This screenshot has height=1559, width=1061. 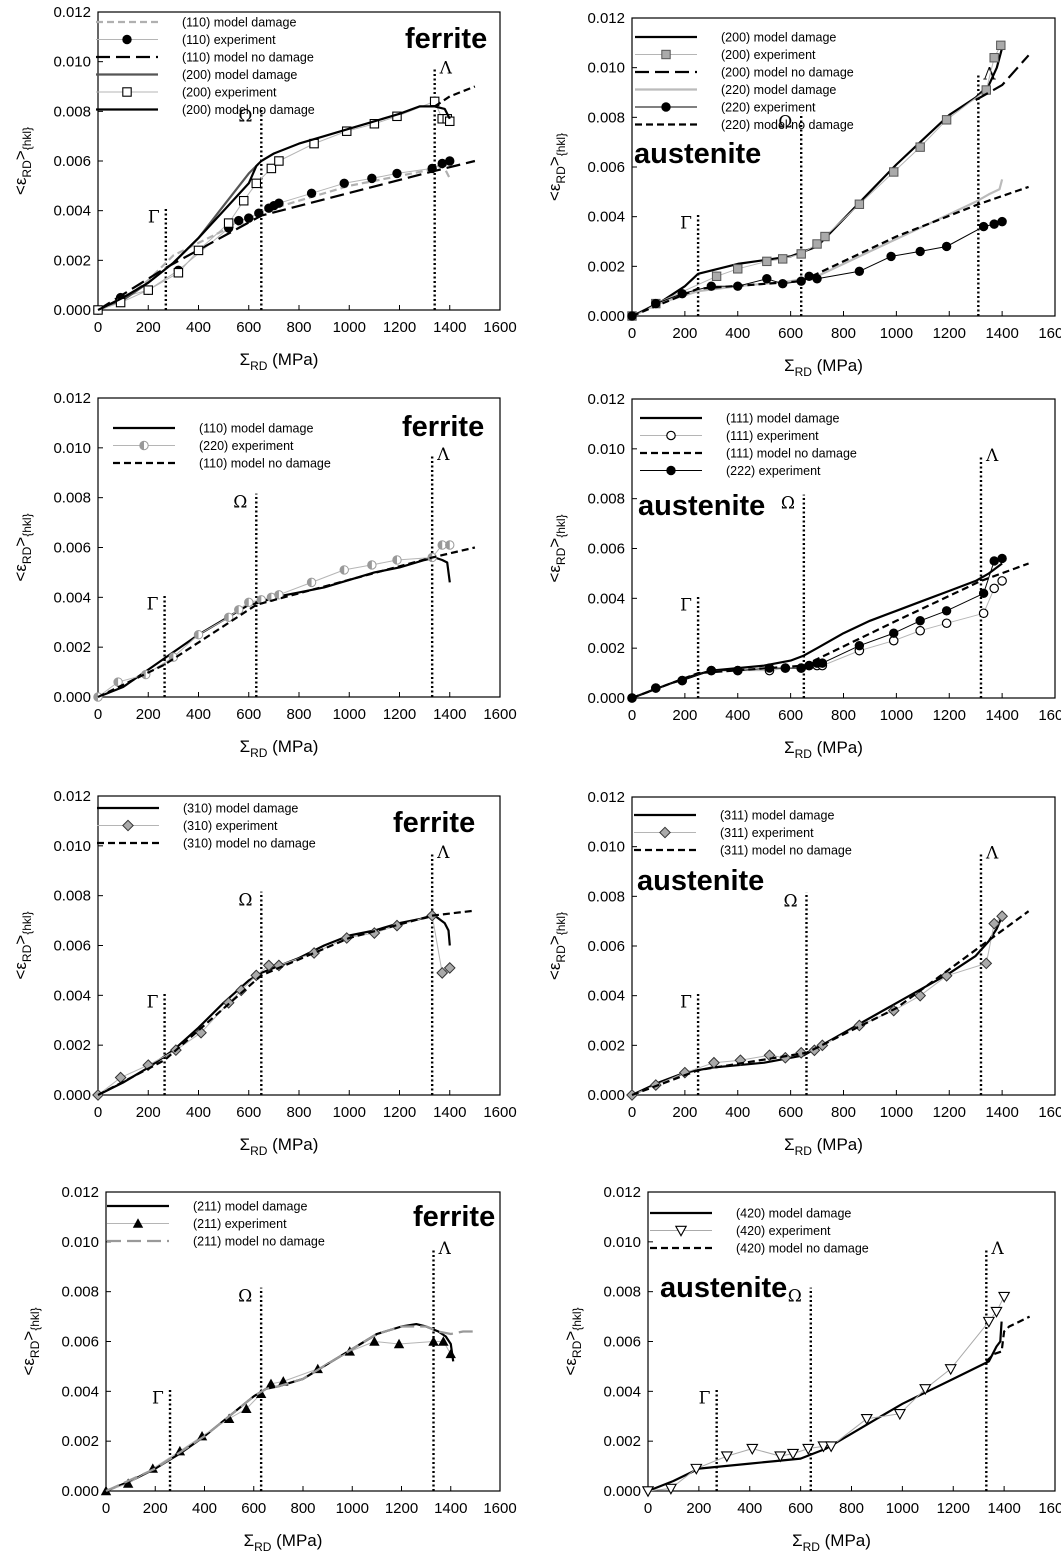 I want to click on legend-entry: (211) model damage, so click(x=250, y=1207).